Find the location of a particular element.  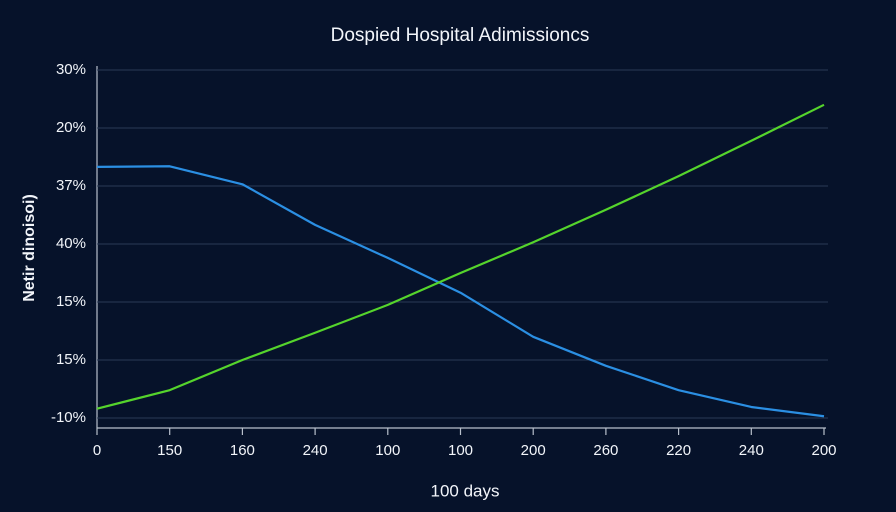

x-tick-label: 0 is located at coordinates (97, 450).